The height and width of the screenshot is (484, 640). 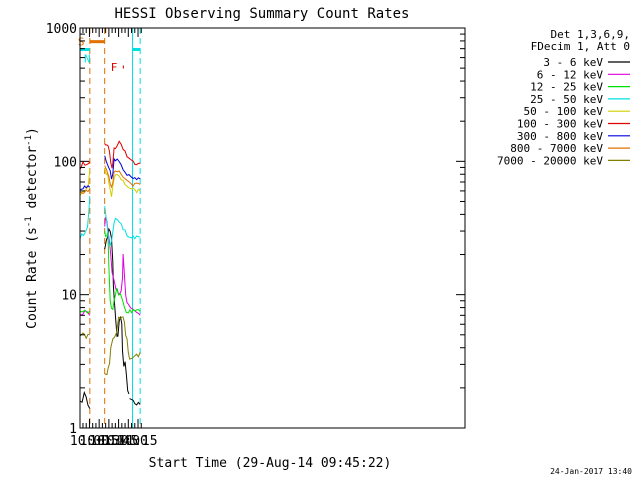 I want to click on x-tick-label: 10:00, so click(x=89, y=441).